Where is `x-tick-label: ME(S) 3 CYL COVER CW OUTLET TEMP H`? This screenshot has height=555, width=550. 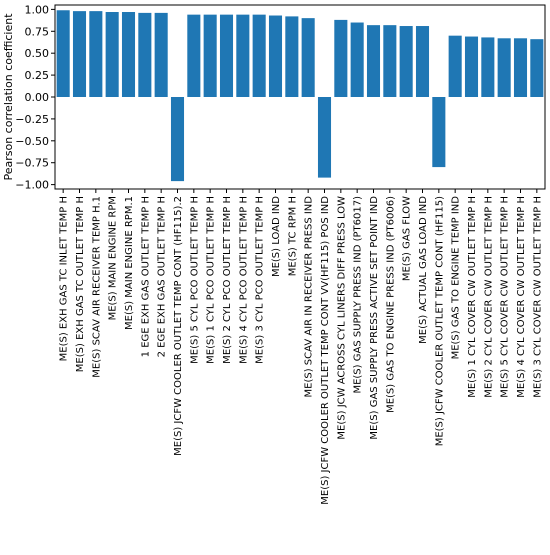
x-tick-label: ME(S) 3 CYL COVER CW OUTLET TEMP H is located at coordinates (537, 297).